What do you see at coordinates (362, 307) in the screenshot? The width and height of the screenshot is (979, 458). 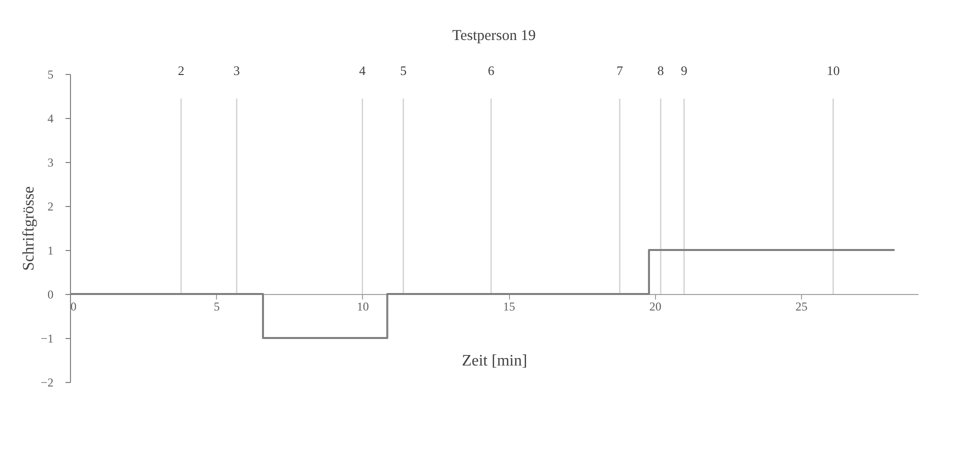 I see `x-tick-label: 10` at bounding box center [362, 307].